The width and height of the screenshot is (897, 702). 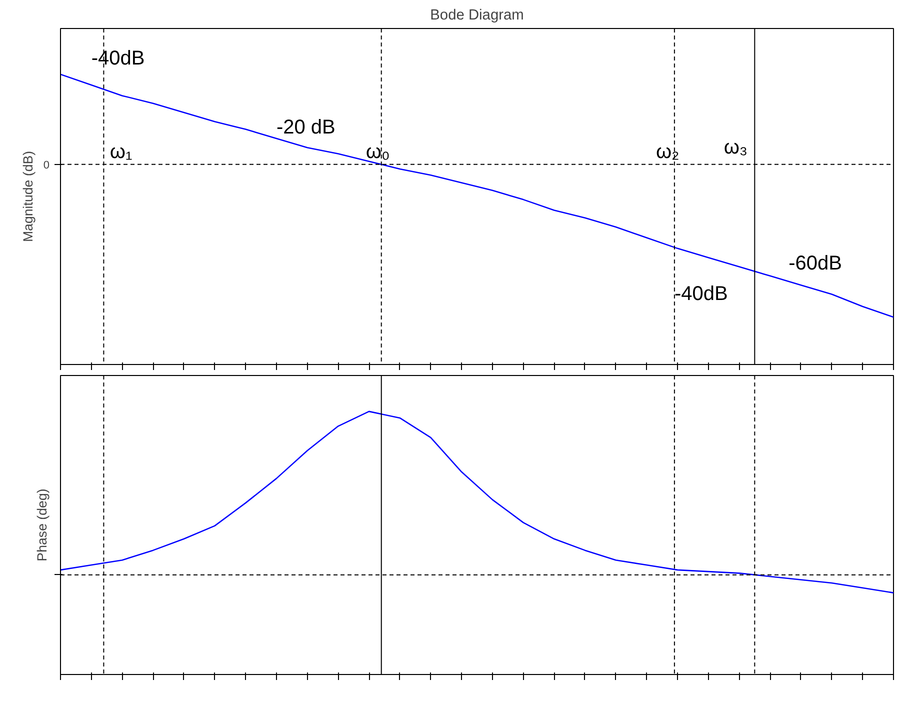 What do you see at coordinates (28, 196) in the screenshot?
I see `y-axis-title: Magnitude (dB)` at bounding box center [28, 196].